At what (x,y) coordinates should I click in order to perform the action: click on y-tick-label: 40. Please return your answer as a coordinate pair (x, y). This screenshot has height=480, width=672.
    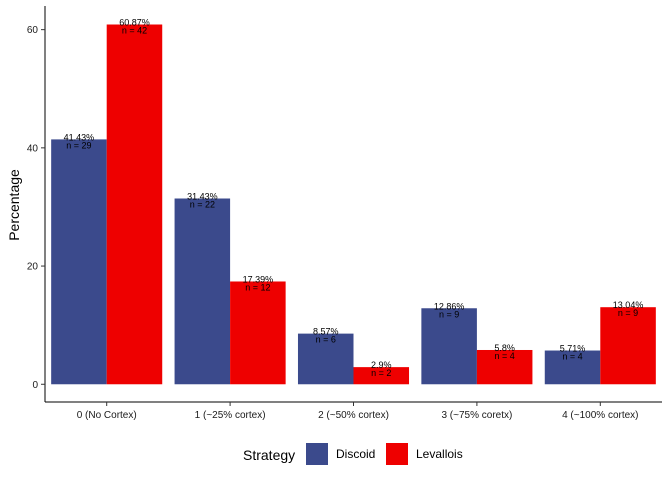
    Looking at the image, I should click on (33, 148).